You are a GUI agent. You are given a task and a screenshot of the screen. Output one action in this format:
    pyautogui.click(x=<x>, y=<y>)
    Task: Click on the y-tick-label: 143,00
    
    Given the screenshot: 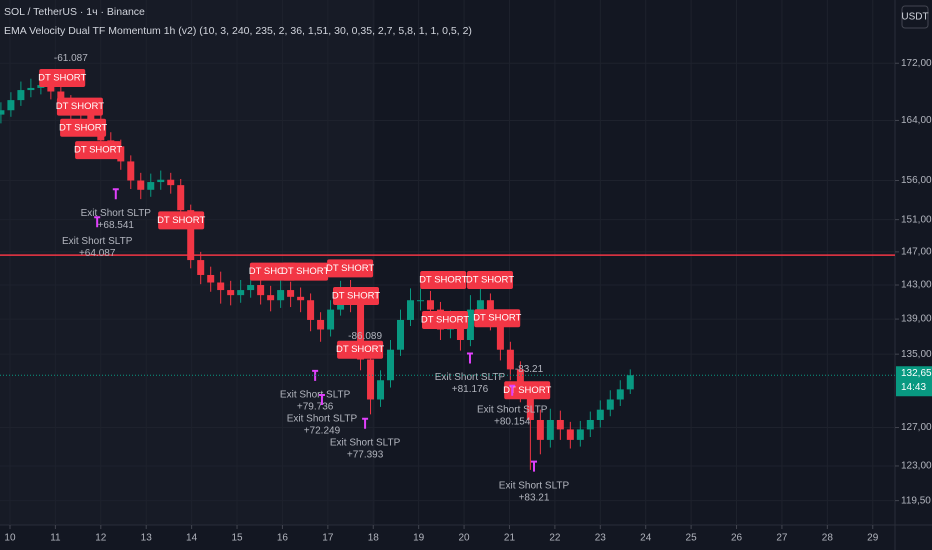 What is the action you would take?
    pyautogui.click(x=916, y=285)
    